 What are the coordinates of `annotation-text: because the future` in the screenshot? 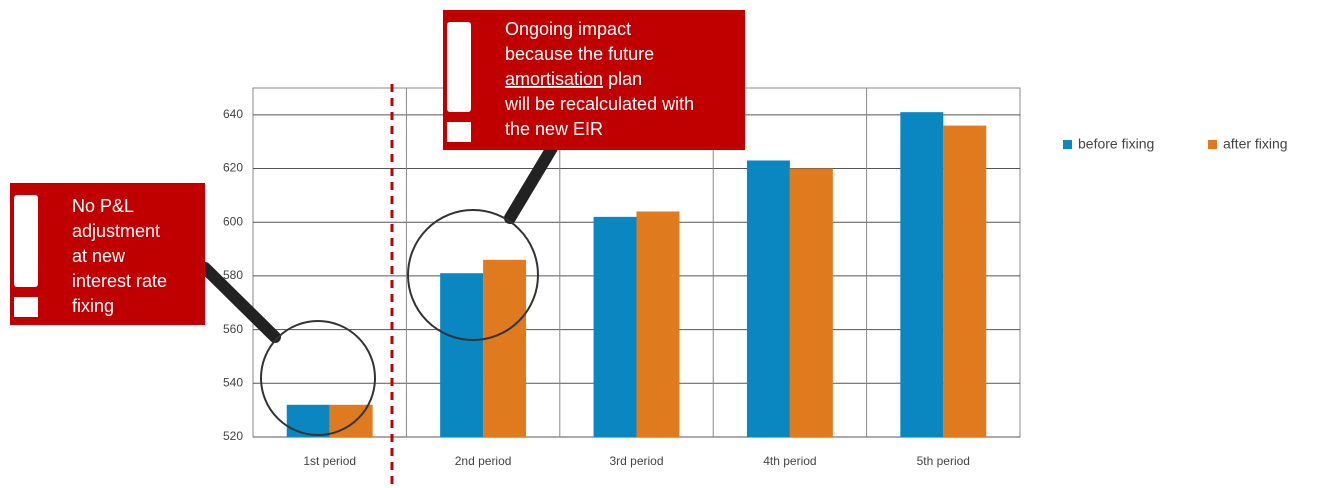 It's located at (579, 54).